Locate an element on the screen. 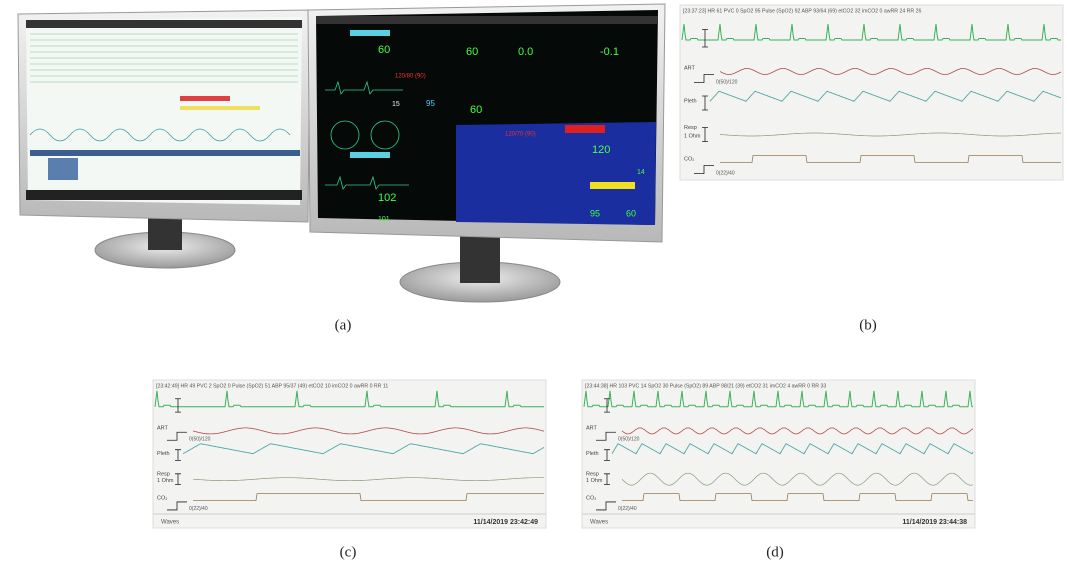  screen-value: 101 is located at coordinates (384, 219).